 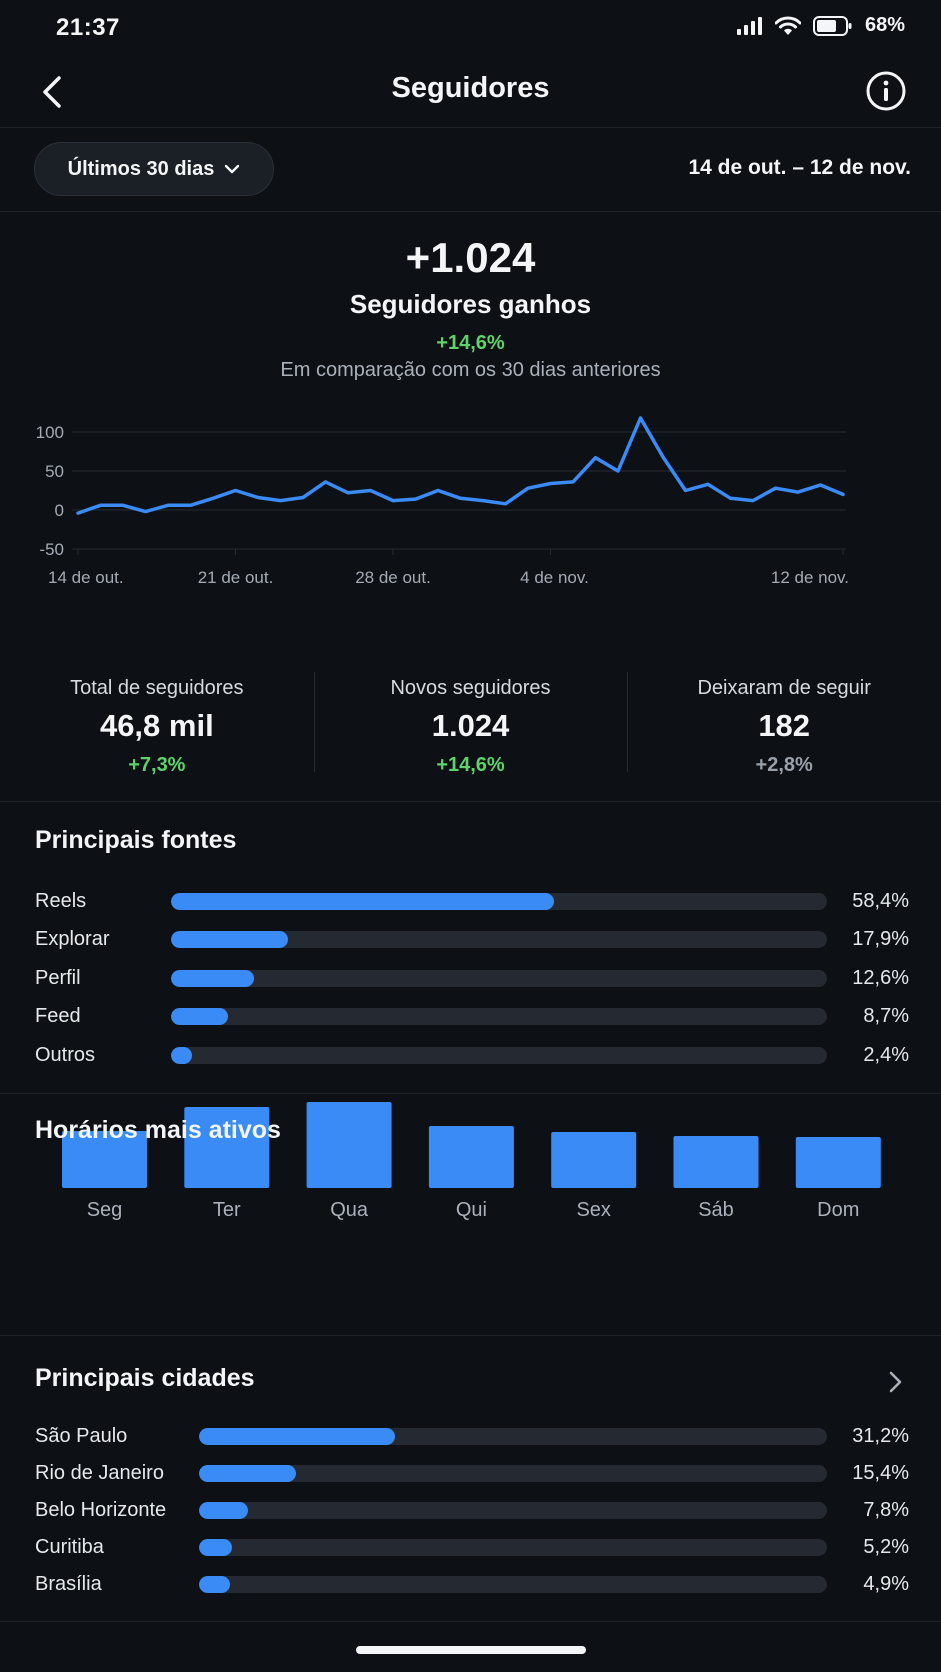 What do you see at coordinates (86, 577) in the screenshot?
I see `x-tick-label: 14 de out.` at bounding box center [86, 577].